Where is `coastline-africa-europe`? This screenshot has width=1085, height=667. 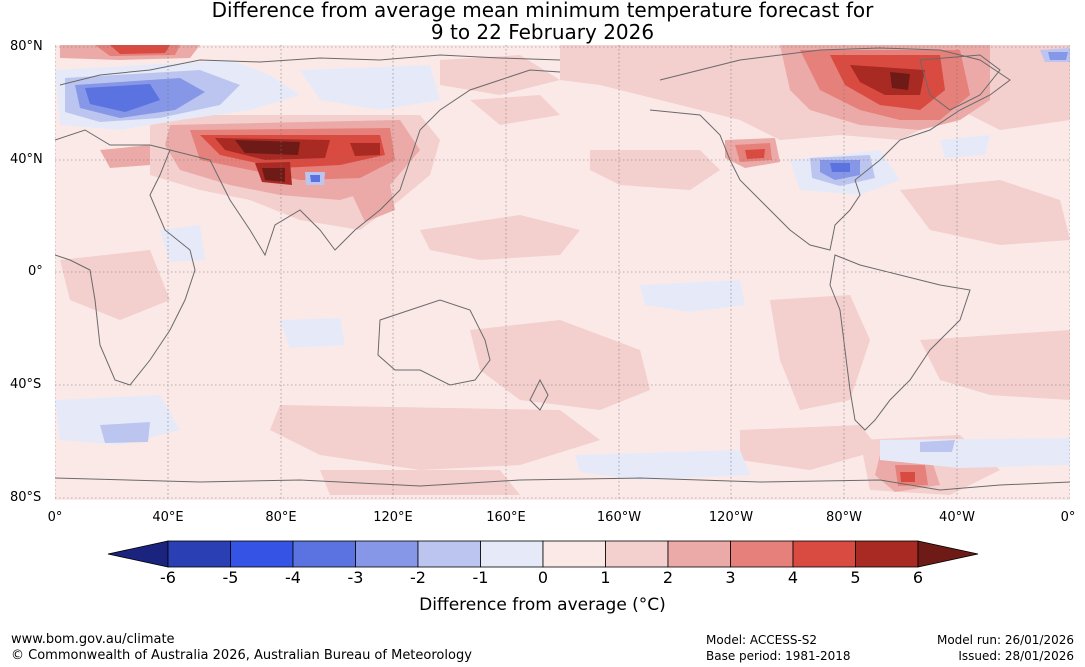 coastline-africa-europe is located at coordinates (125, 257).